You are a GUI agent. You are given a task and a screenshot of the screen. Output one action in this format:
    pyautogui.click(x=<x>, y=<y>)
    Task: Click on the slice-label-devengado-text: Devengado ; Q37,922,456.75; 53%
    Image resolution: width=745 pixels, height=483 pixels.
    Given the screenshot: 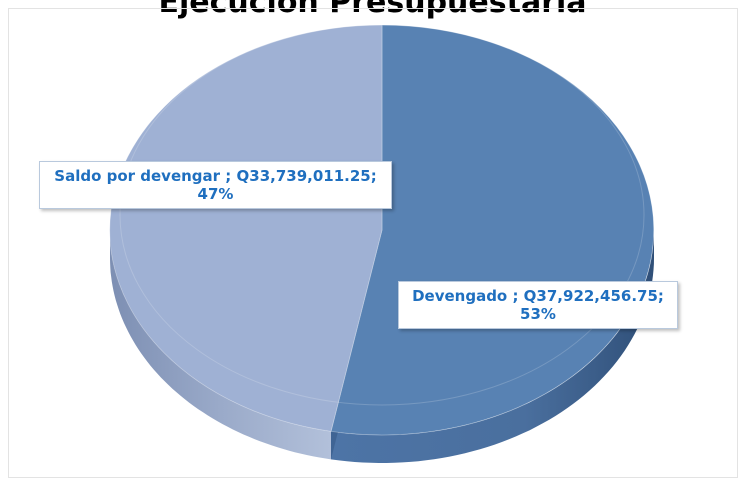 What is the action you would take?
    pyautogui.click(x=538, y=305)
    